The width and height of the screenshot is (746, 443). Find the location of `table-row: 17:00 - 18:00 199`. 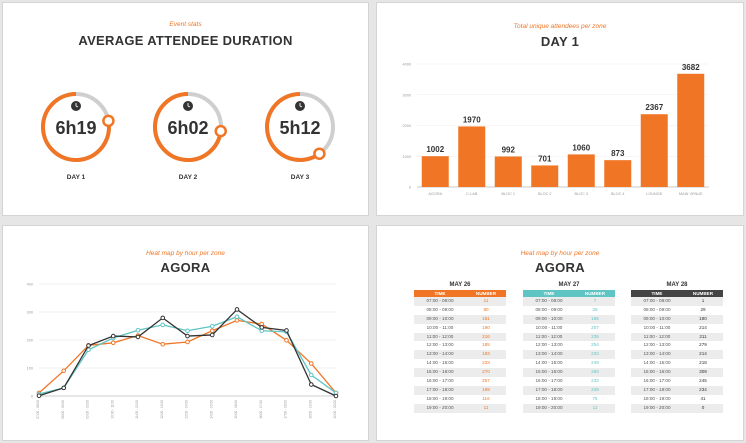

table-row: 17:00 - 18:00 199 is located at coordinates (460, 390).